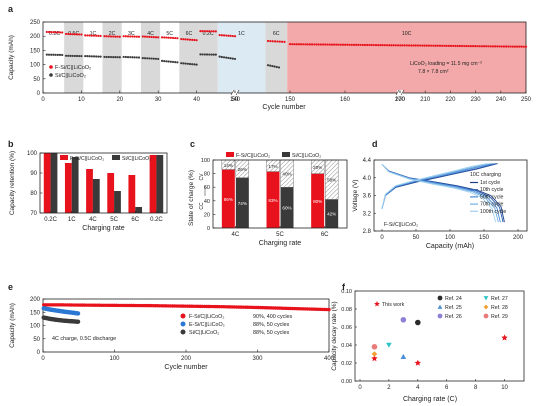 The width and height of the screenshot is (554, 406). I want to click on discharge-curve, so click(439, 193).